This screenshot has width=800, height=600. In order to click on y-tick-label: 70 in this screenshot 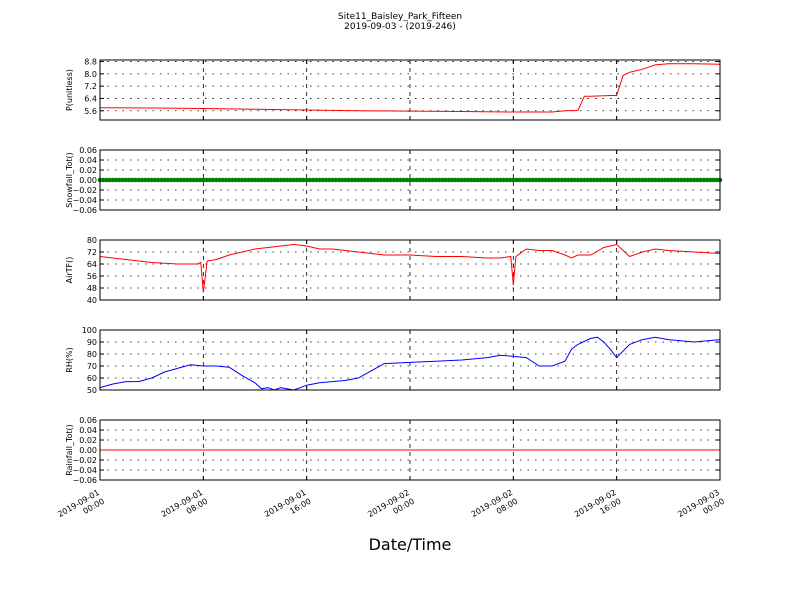, I will do `click(92, 366)`.